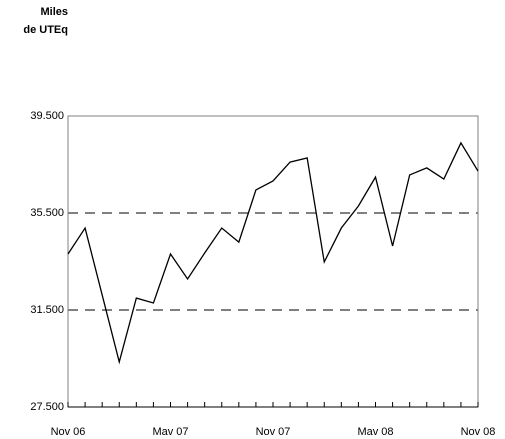 The image size is (505, 439). I want to click on y-tick-label: 35.500, so click(47, 213).